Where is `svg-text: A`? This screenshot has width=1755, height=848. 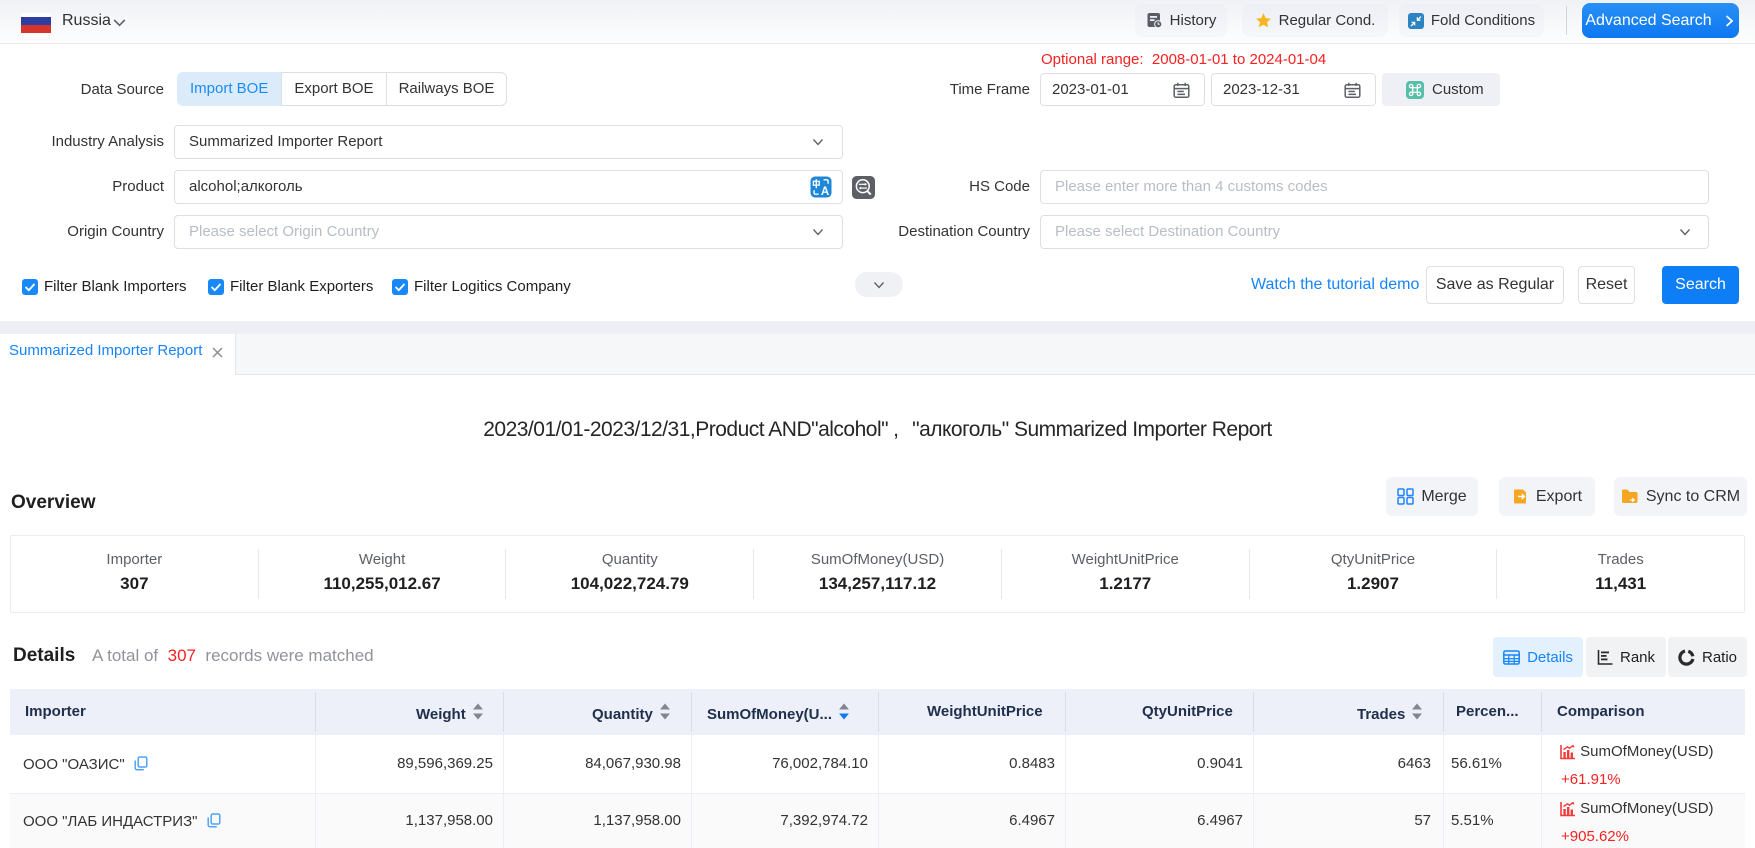
svg-text: A is located at coordinates (825, 192).